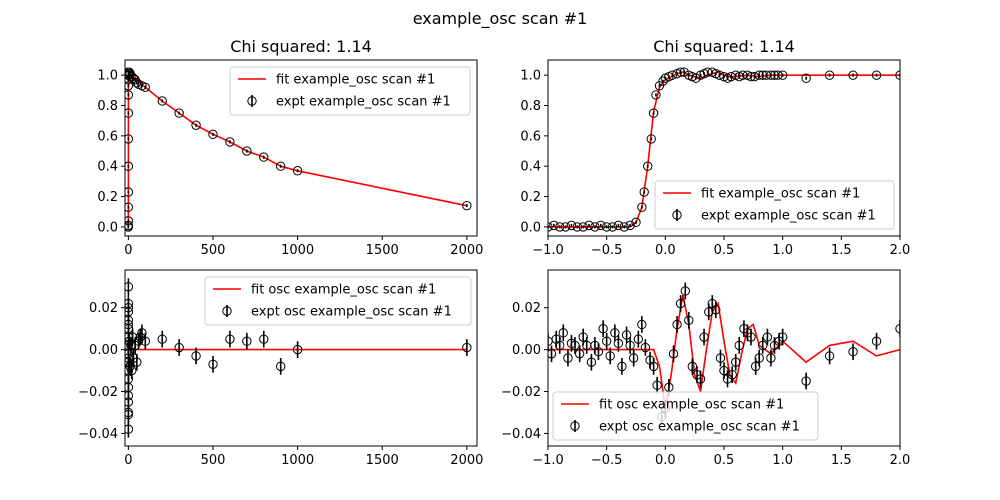 The width and height of the screenshot is (1000, 500). Describe the element at coordinates (466, 250) in the screenshot. I see `x-tick-label: 2000` at that location.